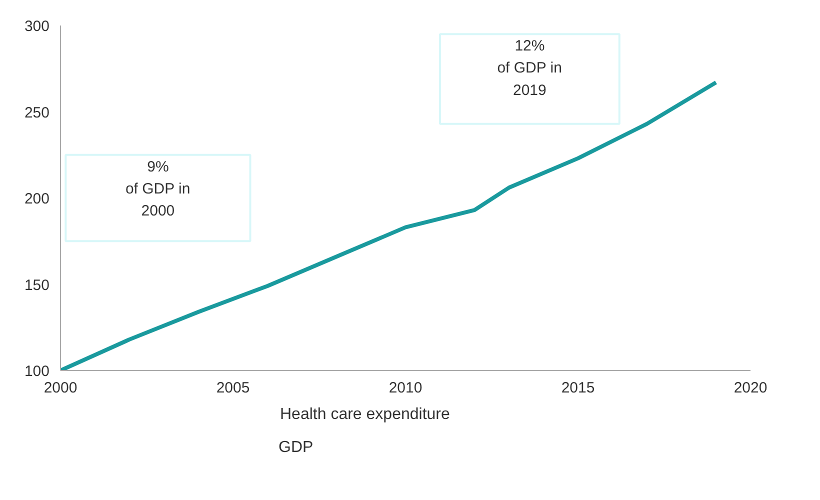 The image size is (820, 500). Describe the element at coordinates (157, 189) in the screenshot. I see `annotation: 9% of GDP in 2000` at that location.